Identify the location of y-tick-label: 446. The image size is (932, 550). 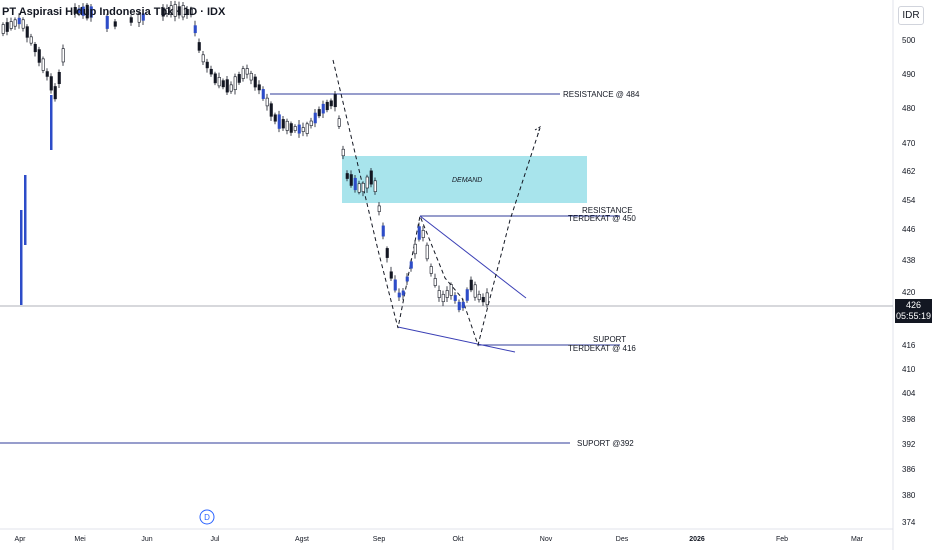
(909, 229).